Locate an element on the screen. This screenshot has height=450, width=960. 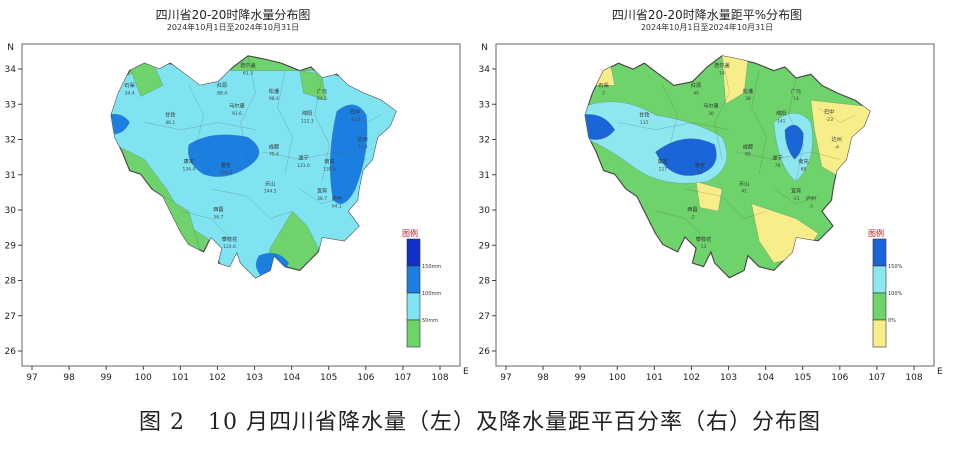
station-value-label: 64.5 is located at coordinates (322, 99).